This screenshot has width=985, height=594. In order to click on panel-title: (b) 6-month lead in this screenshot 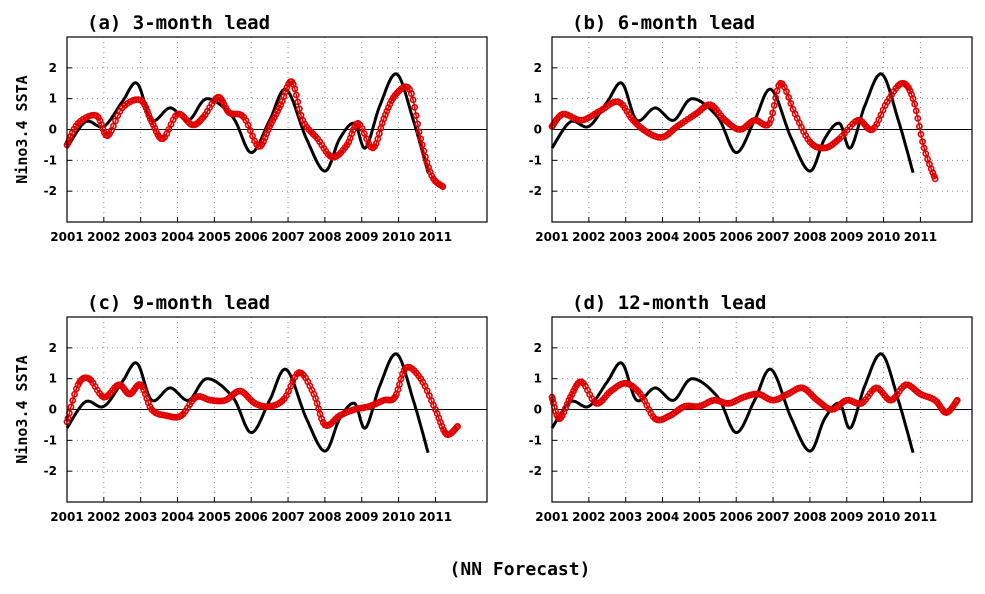, I will do `click(663, 23)`.